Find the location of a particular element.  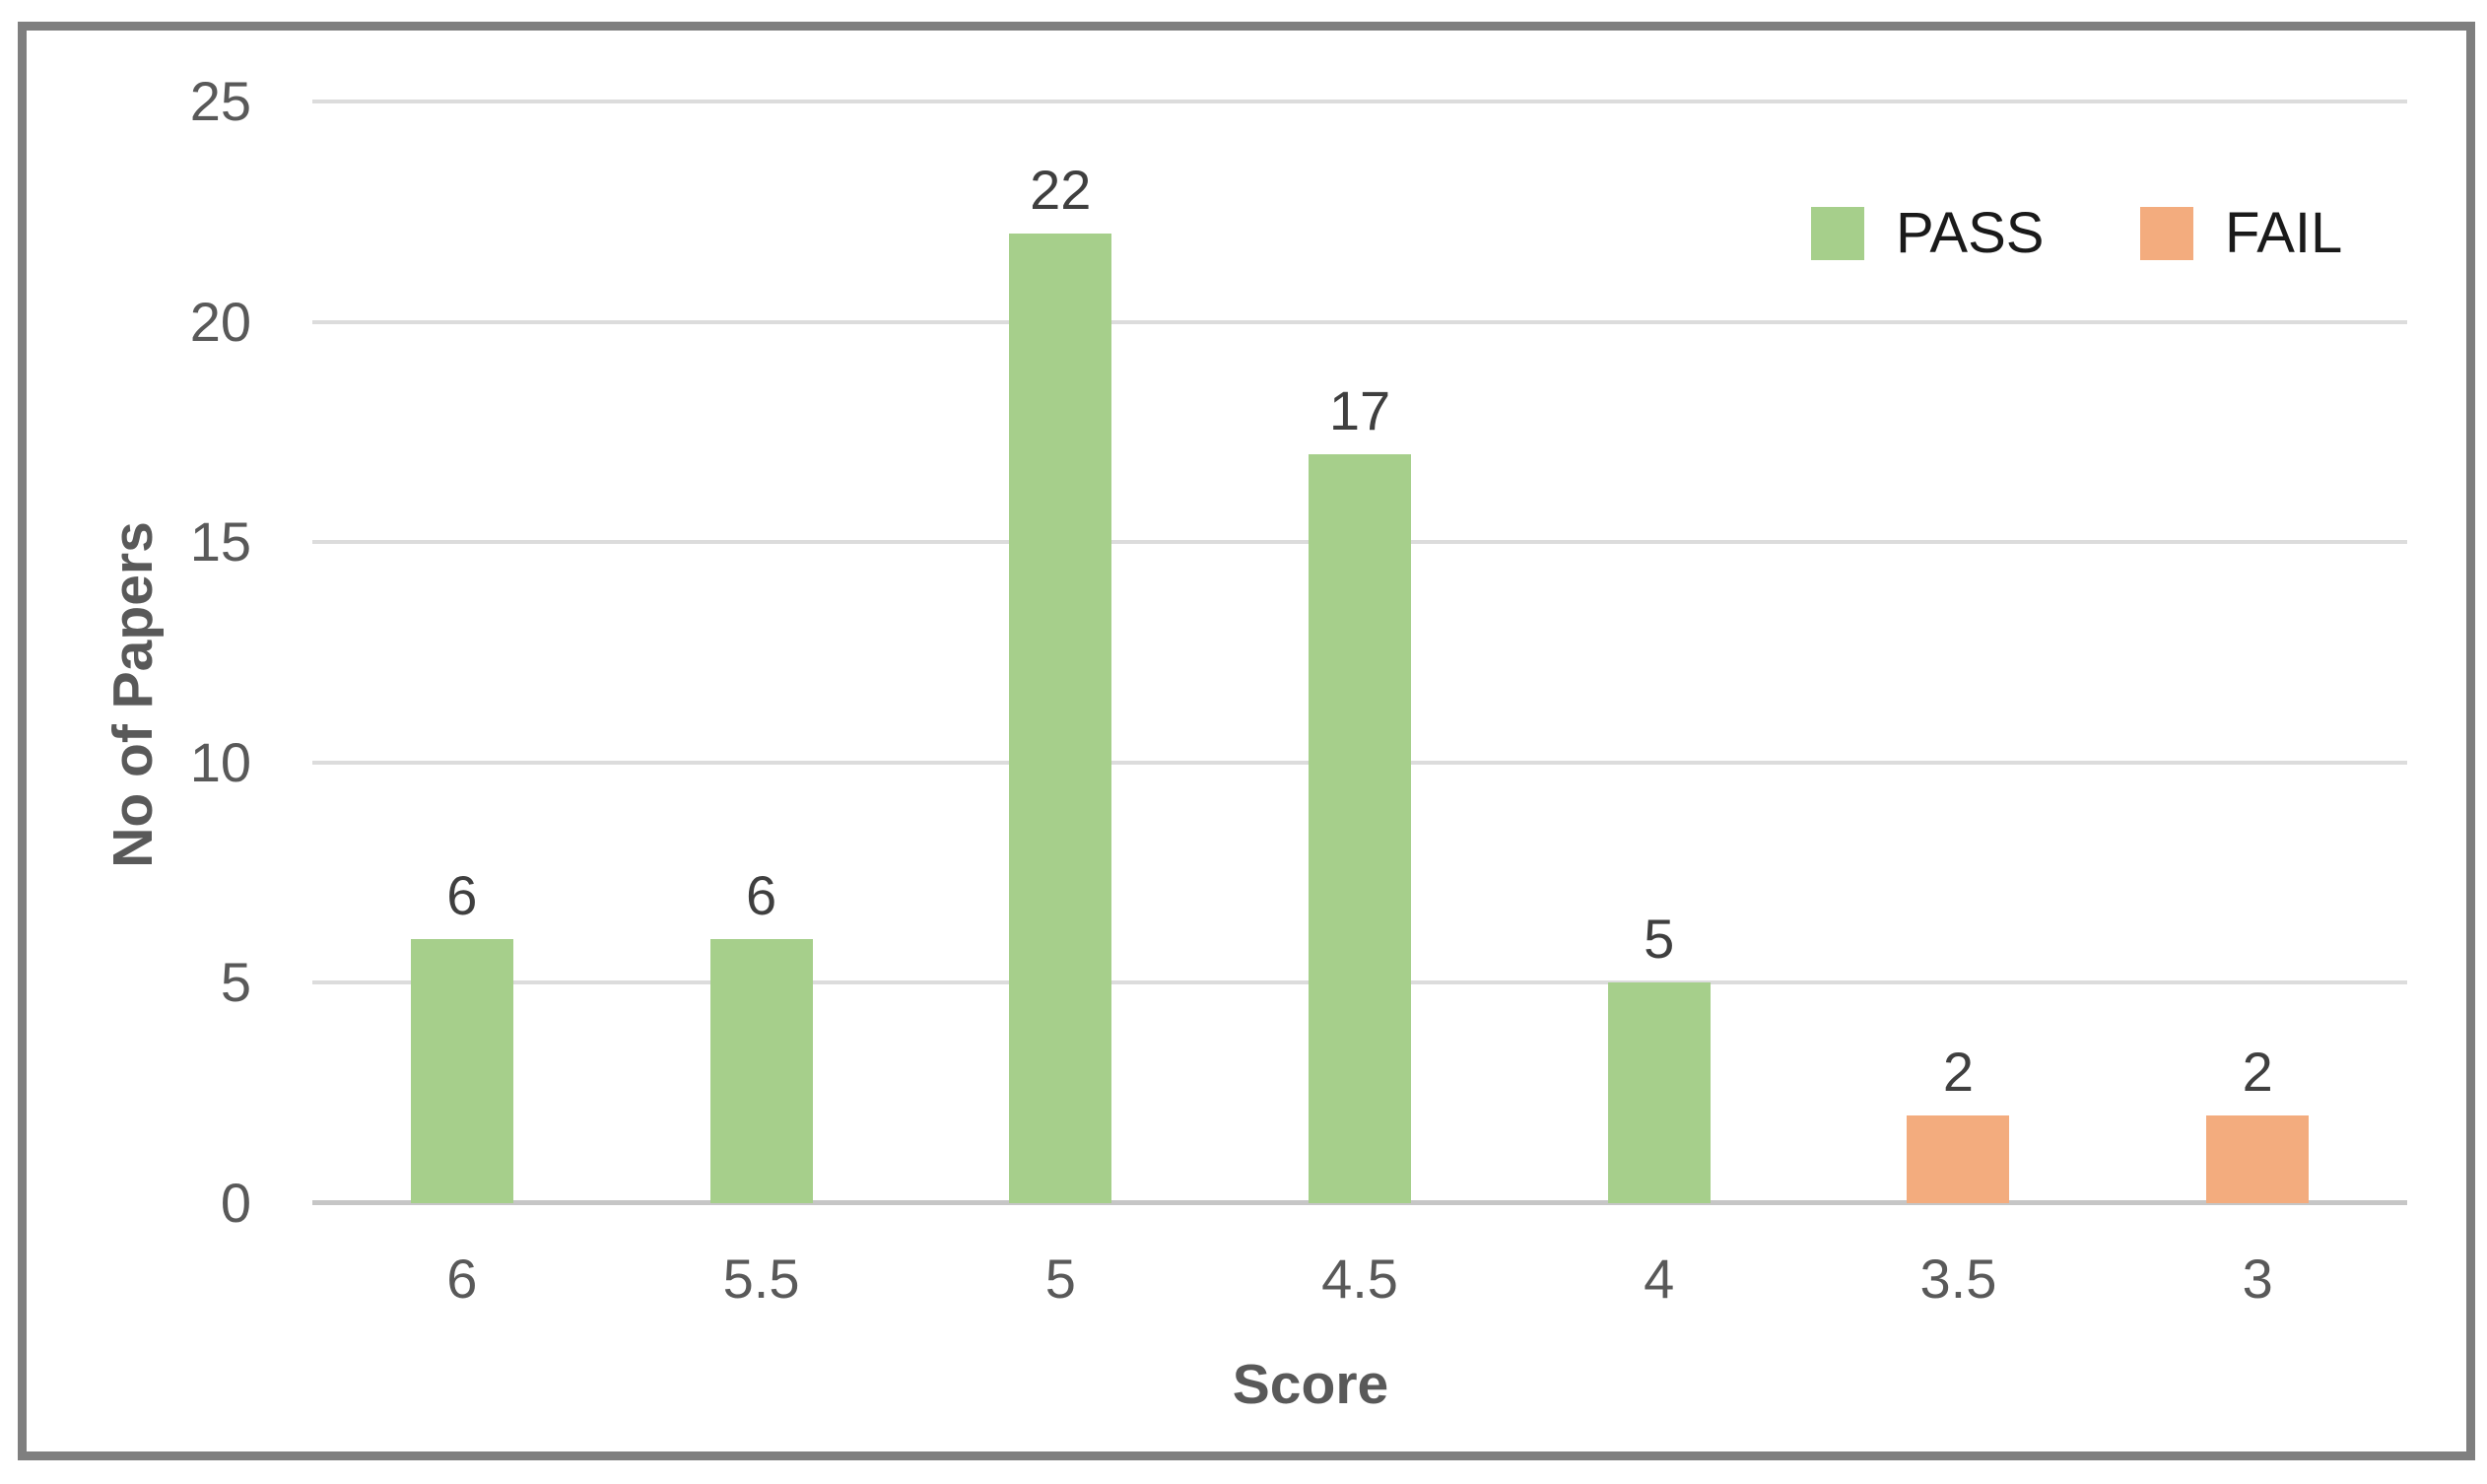

y-tick-label-20: 20 is located at coordinates (220, 321).